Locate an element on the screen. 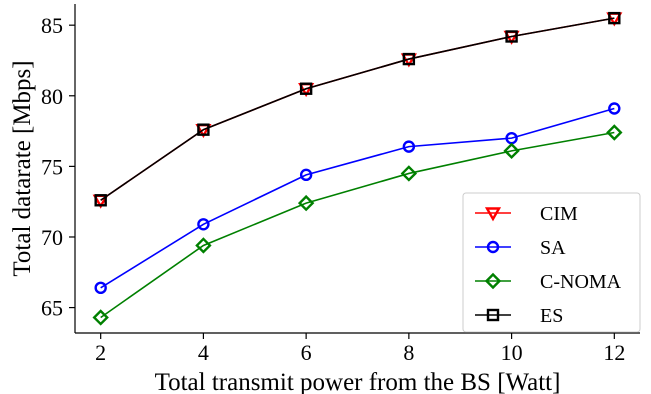  legend: CIM SA C-NOMA ES is located at coordinates (551, 262).